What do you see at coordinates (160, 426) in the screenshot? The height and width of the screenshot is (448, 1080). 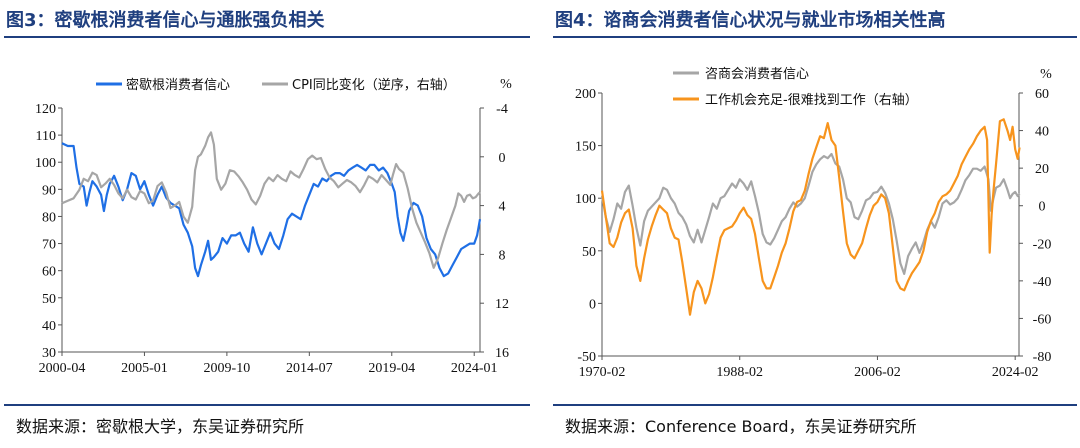 I see `left-source: 数据来源：密歇根大学，东吴证券研究所` at bounding box center [160, 426].